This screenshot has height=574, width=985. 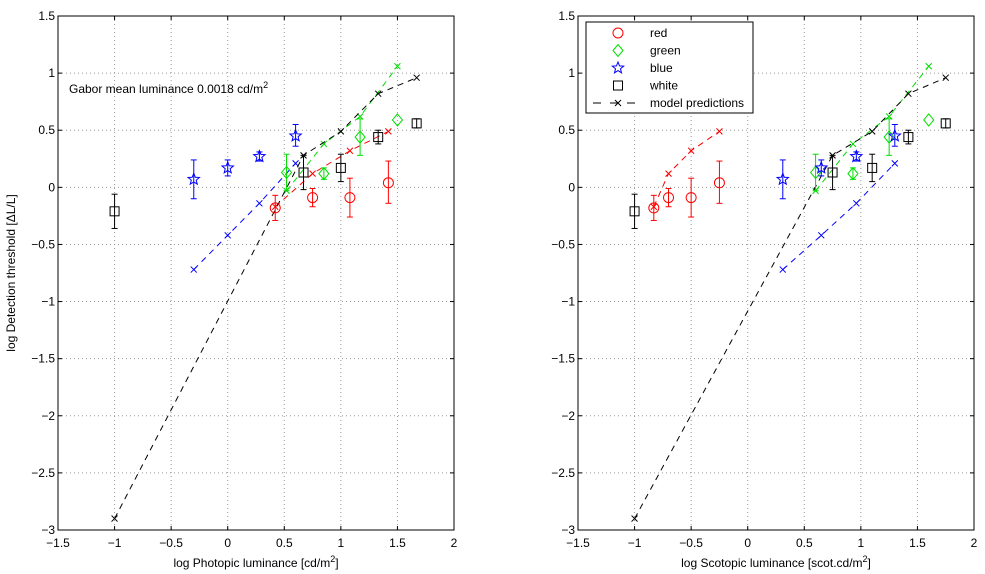 I want to click on x-axis-label: log Photopic luminance [cd/m2], so click(x=255, y=562).